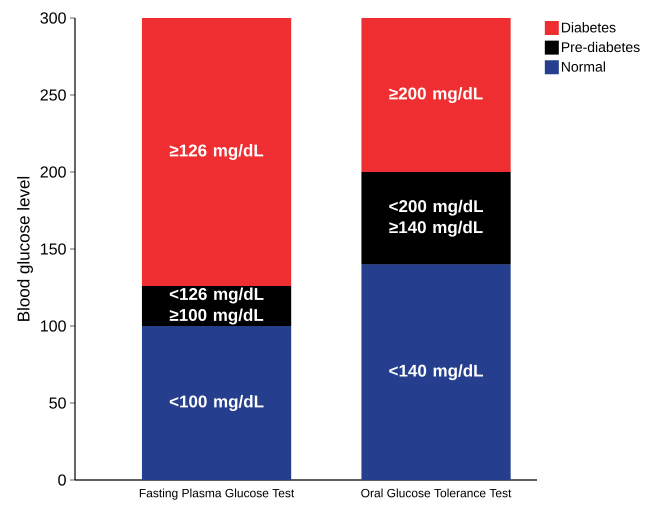 The image size is (664, 512). I want to click on data-label: <100 mg/dL, so click(217, 403).